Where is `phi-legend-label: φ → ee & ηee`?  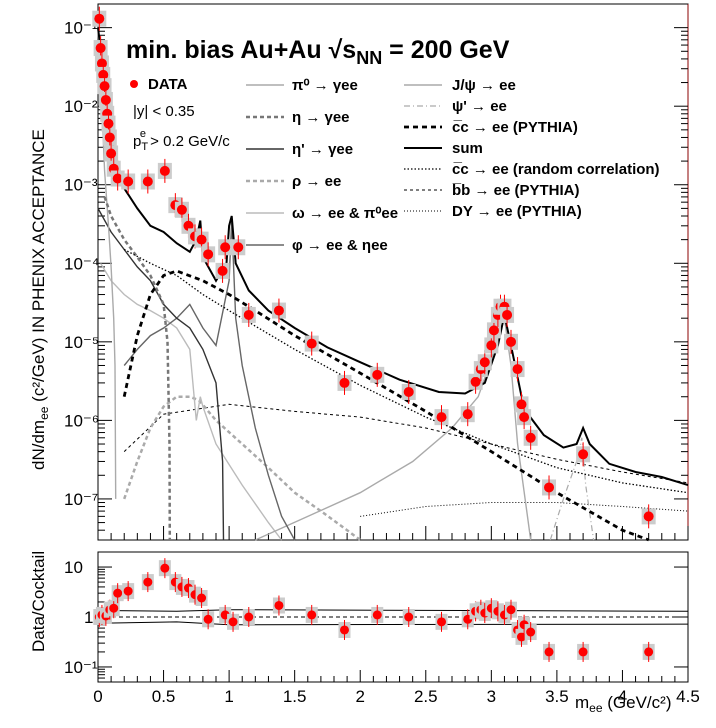
phi-legend-label: φ → ee & ηee is located at coordinates (340, 245).